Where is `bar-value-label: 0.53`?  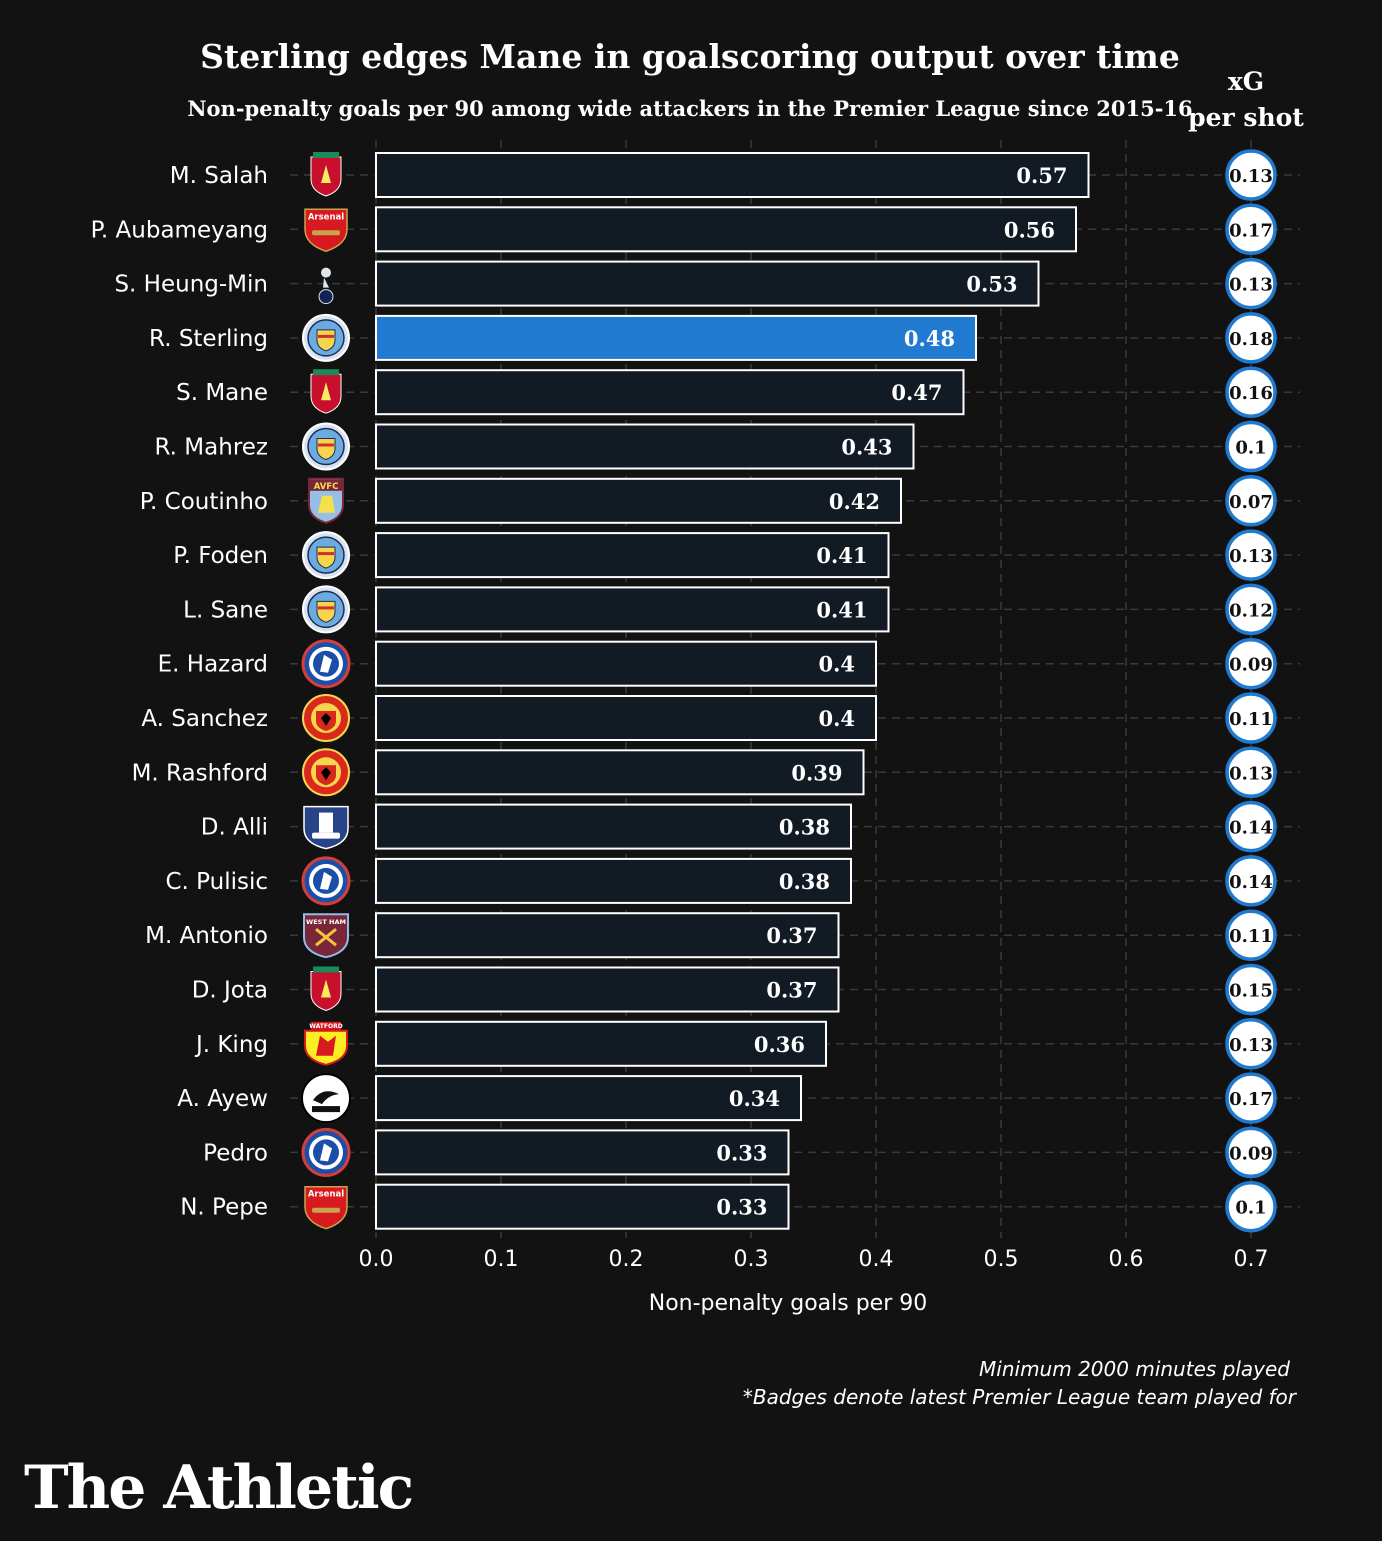 bar-value-label: 0.53 is located at coordinates (991, 284).